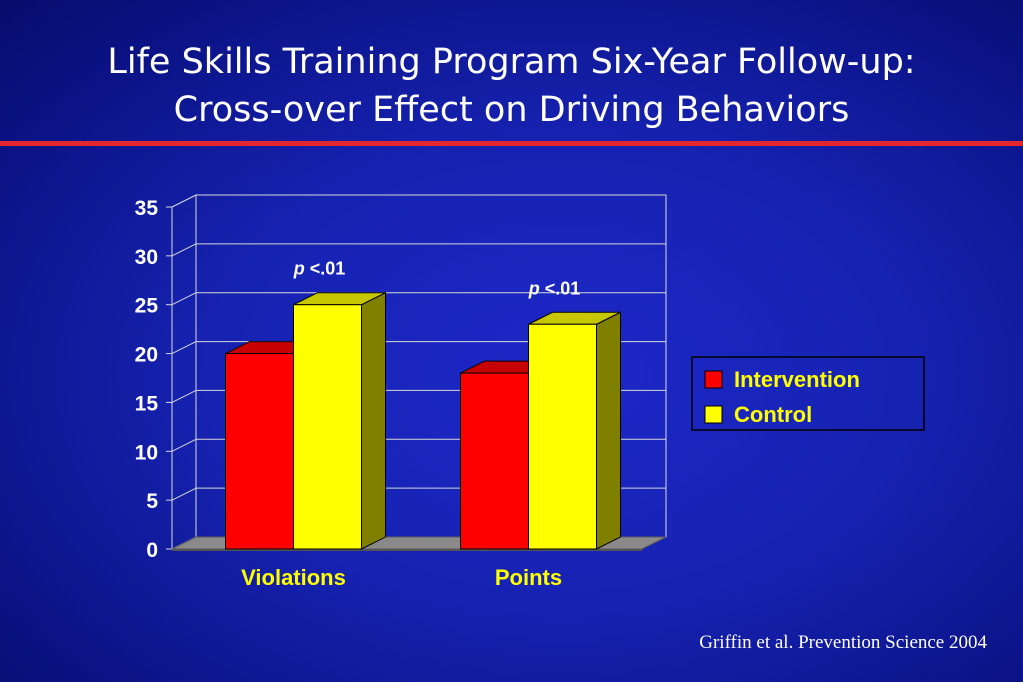 The width and height of the screenshot is (1023, 682). Describe the element at coordinates (147, 208) in the screenshot. I see `y-tick-label: 35` at that location.